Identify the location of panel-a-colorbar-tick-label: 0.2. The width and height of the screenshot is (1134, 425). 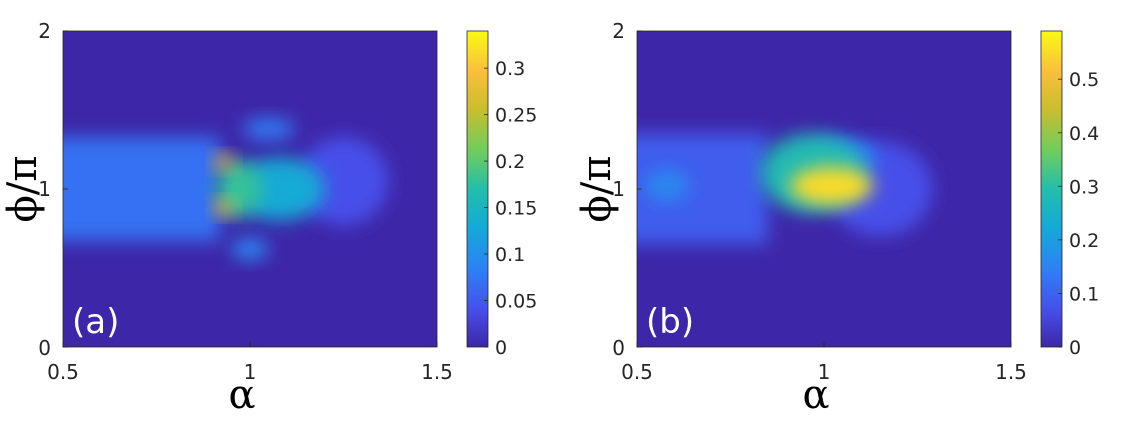
(510, 162).